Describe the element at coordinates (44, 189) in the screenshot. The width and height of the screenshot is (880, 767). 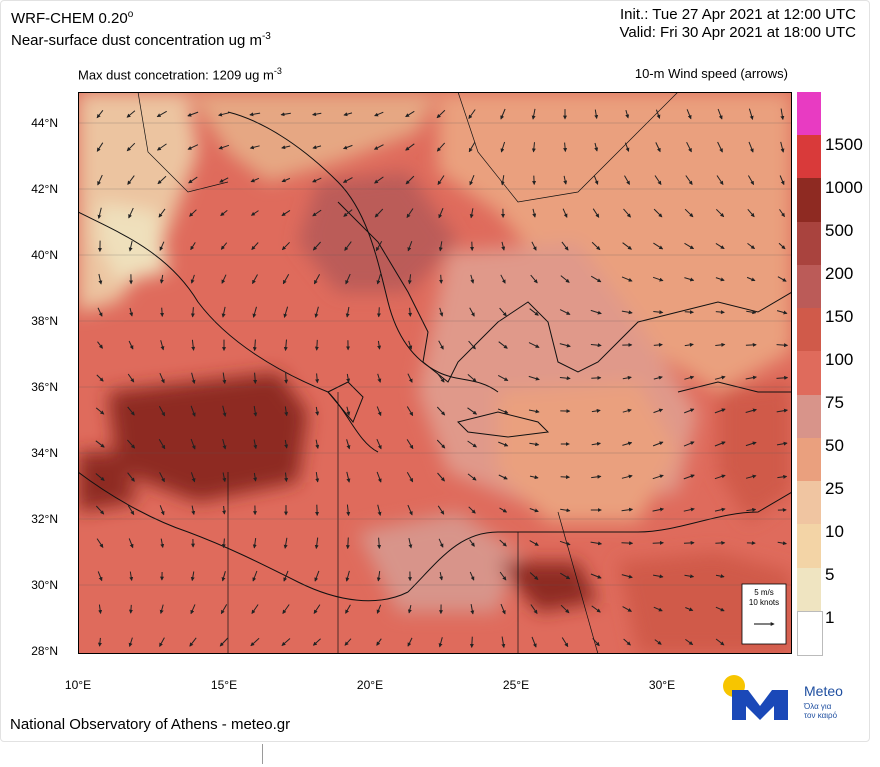
I see `lat-tick: 42°N` at that location.